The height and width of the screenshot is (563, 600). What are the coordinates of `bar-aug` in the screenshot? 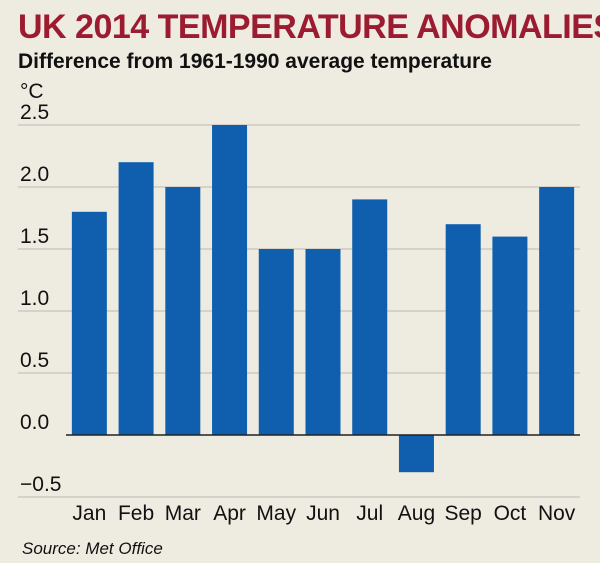 It's located at (416, 454).